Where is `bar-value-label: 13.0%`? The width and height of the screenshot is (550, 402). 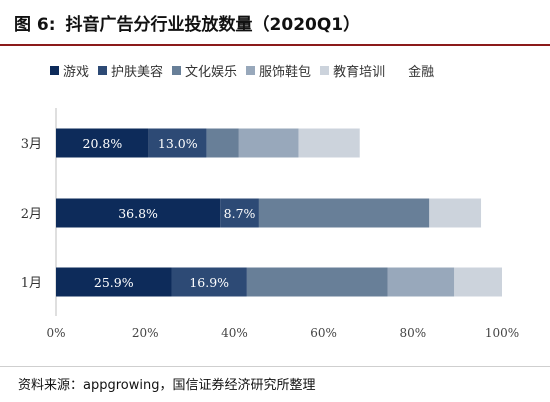
bar-value-label: 13.0% is located at coordinates (178, 143).